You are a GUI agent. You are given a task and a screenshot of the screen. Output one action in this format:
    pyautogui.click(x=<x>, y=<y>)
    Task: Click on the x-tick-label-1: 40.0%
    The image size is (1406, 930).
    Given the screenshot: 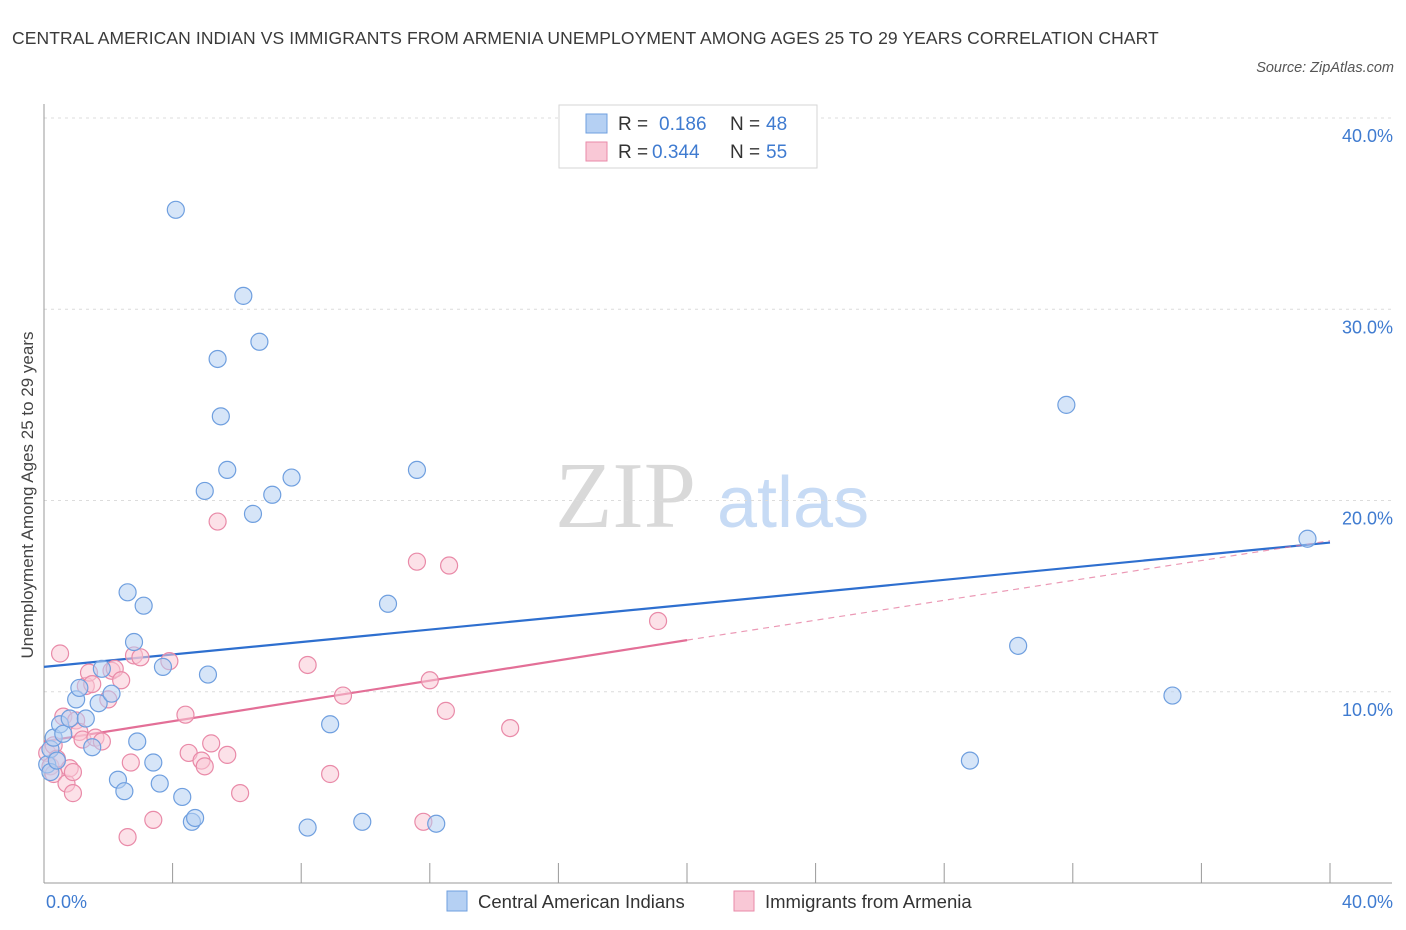 What is the action you would take?
    pyautogui.click(x=1367, y=902)
    